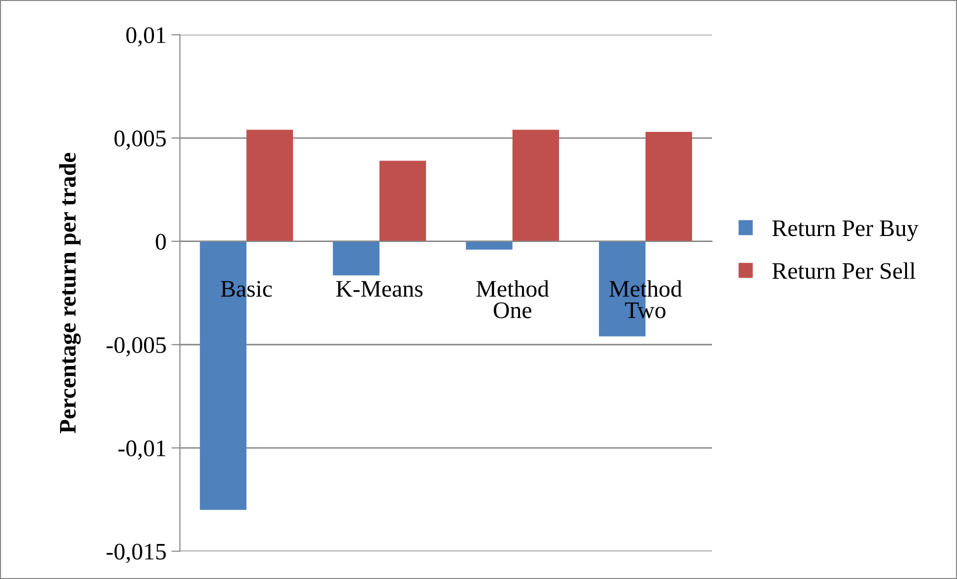  Describe the element at coordinates (512, 299) in the screenshot. I see `x-tick-label: Method One` at that location.